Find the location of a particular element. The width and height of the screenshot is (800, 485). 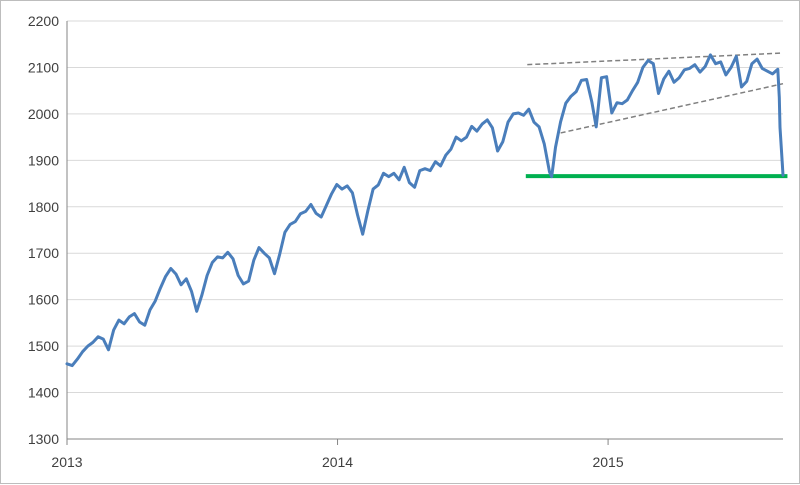

y-tick-label-2100: 2100 is located at coordinates (43, 67).